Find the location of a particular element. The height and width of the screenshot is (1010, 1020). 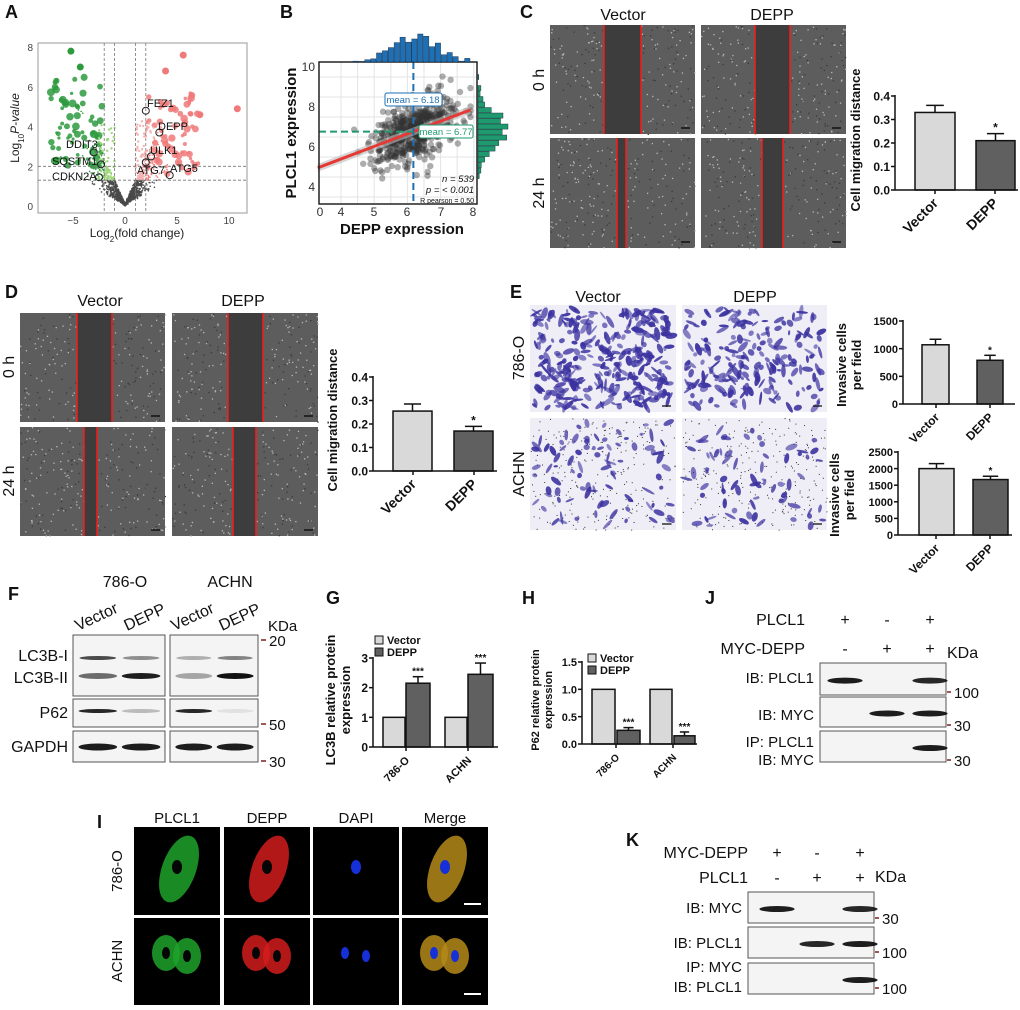

histogram-bar-x is located at coordinates (467, 60).